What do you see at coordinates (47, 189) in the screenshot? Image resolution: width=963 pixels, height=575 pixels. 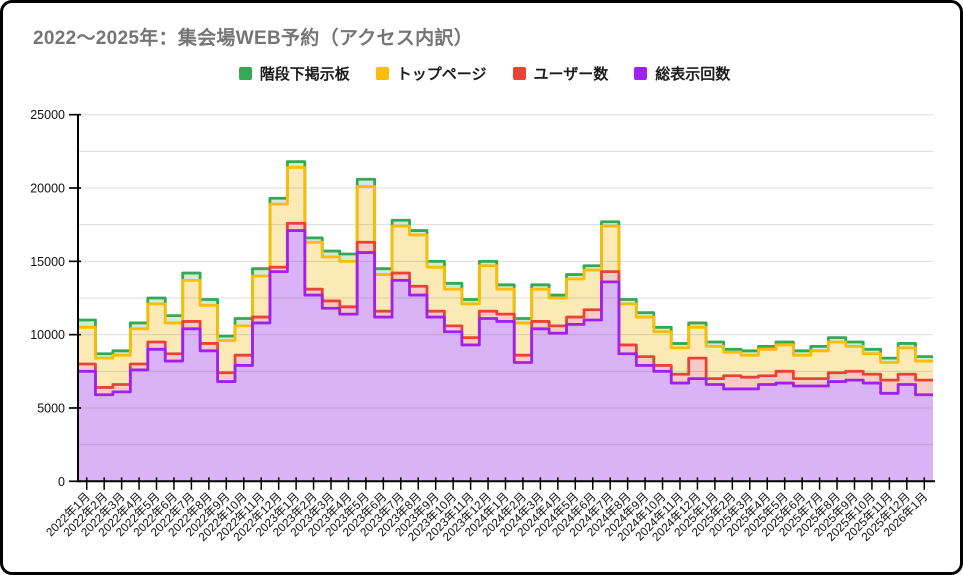 I see `y-axis-label: 20000` at bounding box center [47, 189].